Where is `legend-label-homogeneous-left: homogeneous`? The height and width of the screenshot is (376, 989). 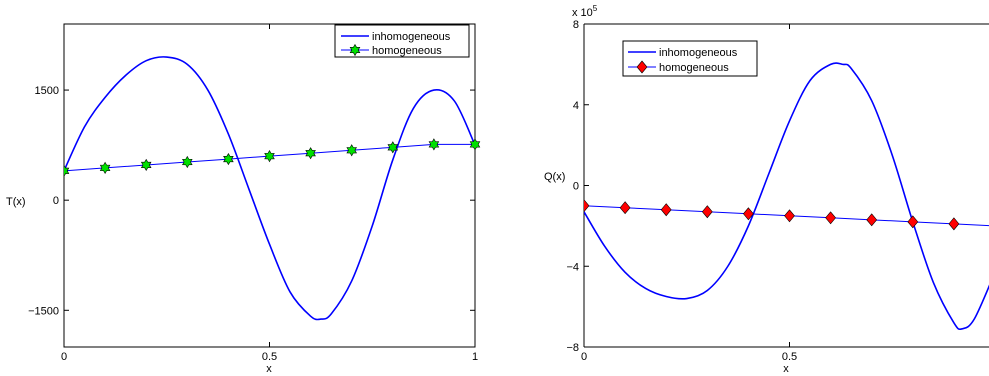
legend-label-homogeneous-left: homogeneous is located at coordinates (407, 51).